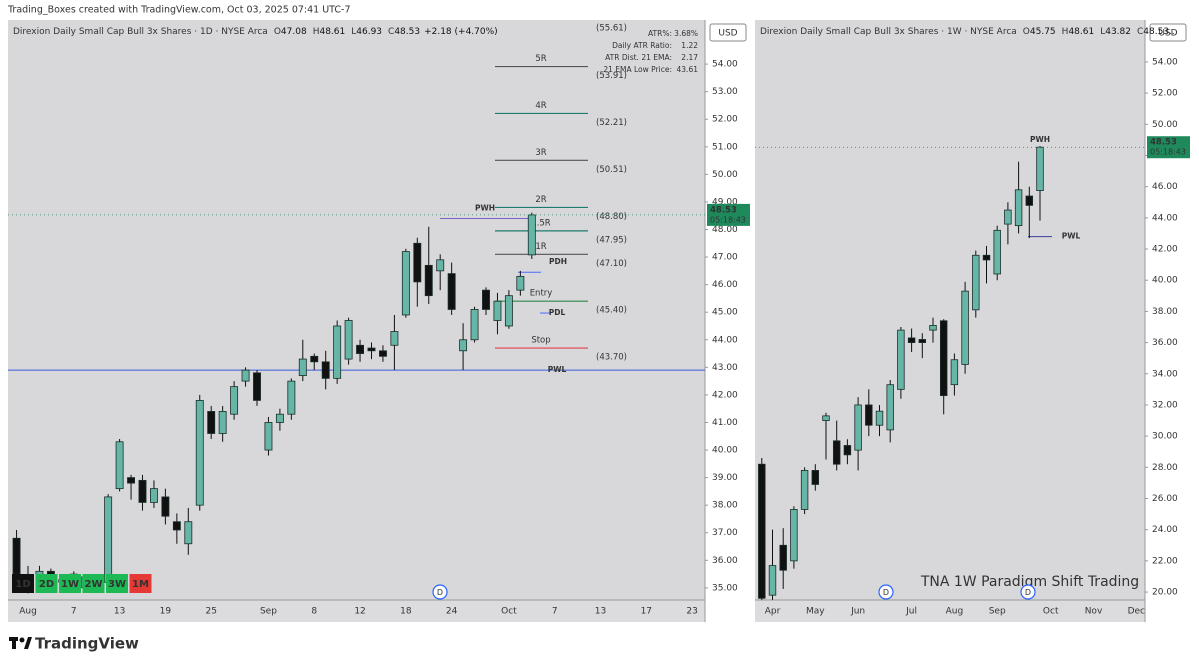  What do you see at coordinates (773, 612) in the screenshot?
I see `x-tick-label: Apr` at bounding box center [773, 612].